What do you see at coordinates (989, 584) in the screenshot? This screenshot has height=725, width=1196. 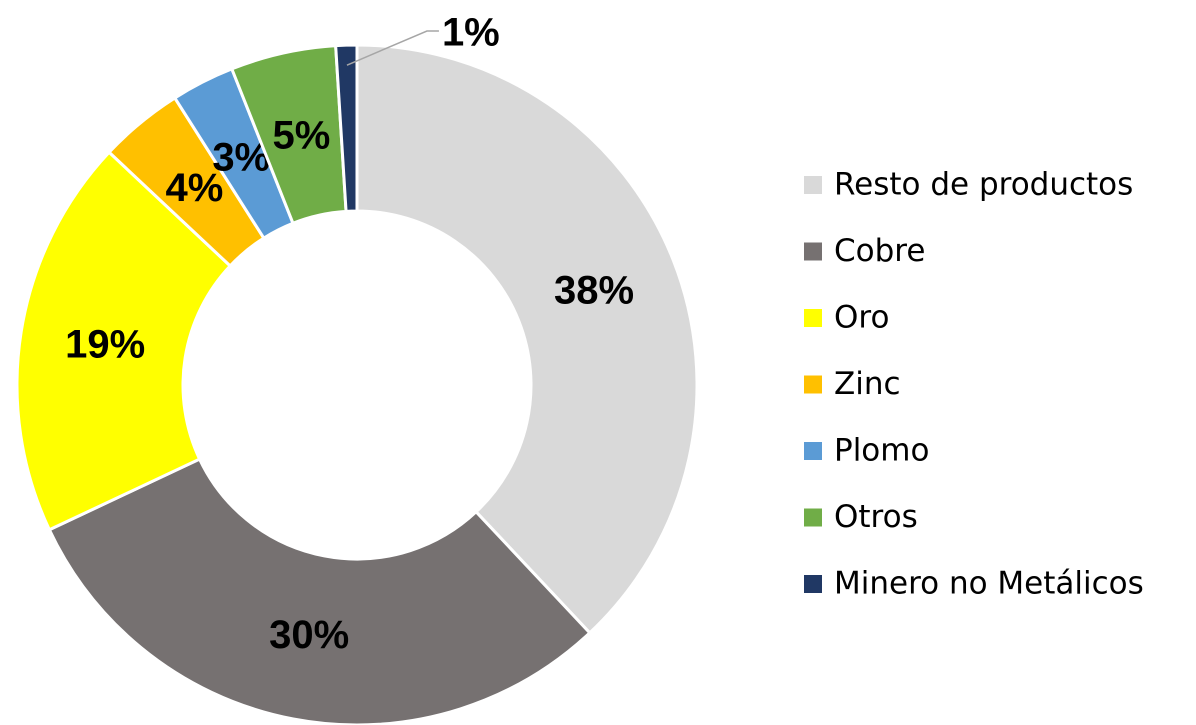 I see `legend-label: Minero no Metálicos` at bounding box center [989, 584].